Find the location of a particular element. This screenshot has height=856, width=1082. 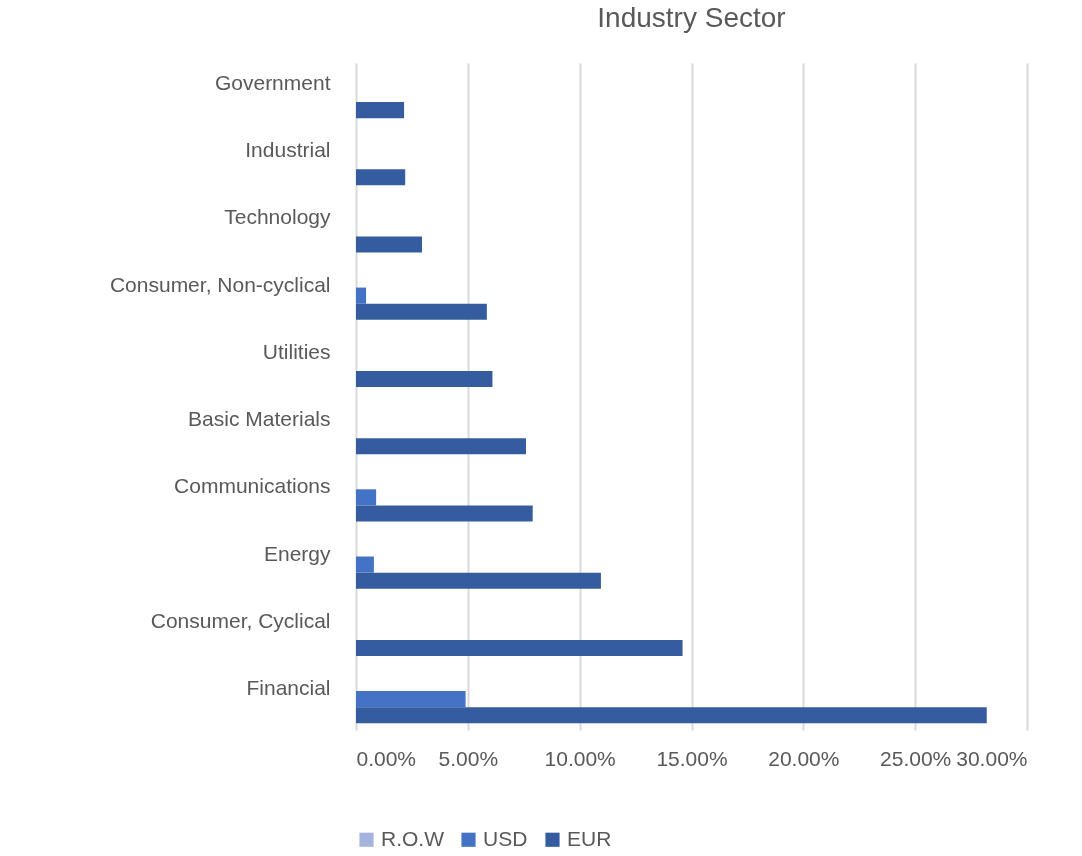

y-tick-label: Utilities is located at coordinates (296, 351).